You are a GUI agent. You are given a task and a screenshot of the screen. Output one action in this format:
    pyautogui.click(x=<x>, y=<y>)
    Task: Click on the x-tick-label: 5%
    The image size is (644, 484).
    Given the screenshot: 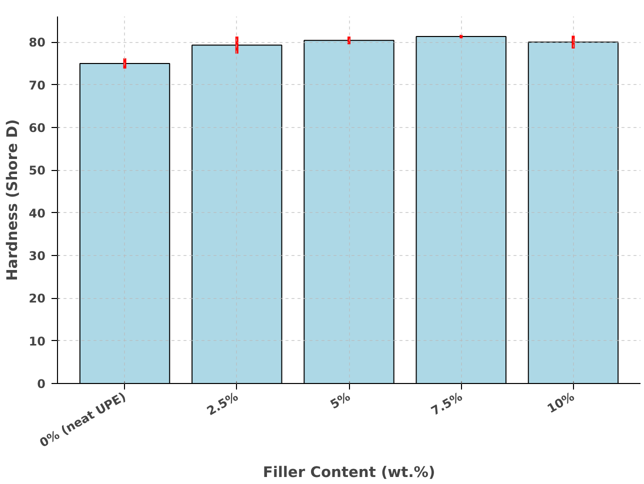 What is the action you would take?
    pyautogui.click(x=340, y=400)
    